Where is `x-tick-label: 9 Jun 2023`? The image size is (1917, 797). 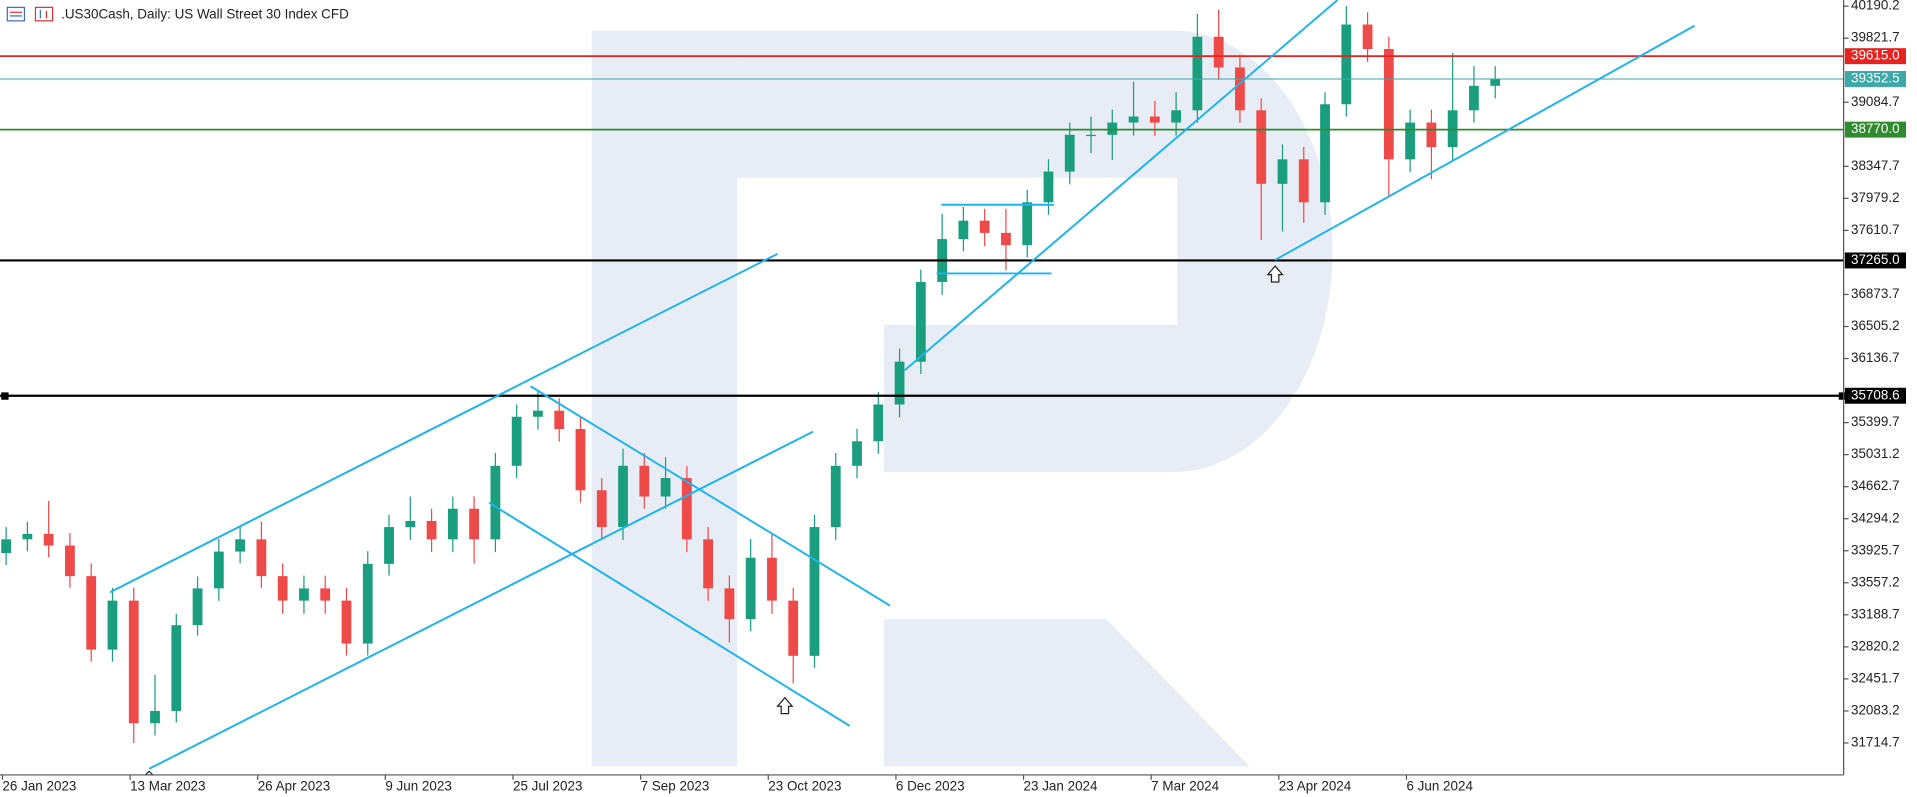 x-tick-label: 9 Jun 2023 is located at coordinates (418, 786).